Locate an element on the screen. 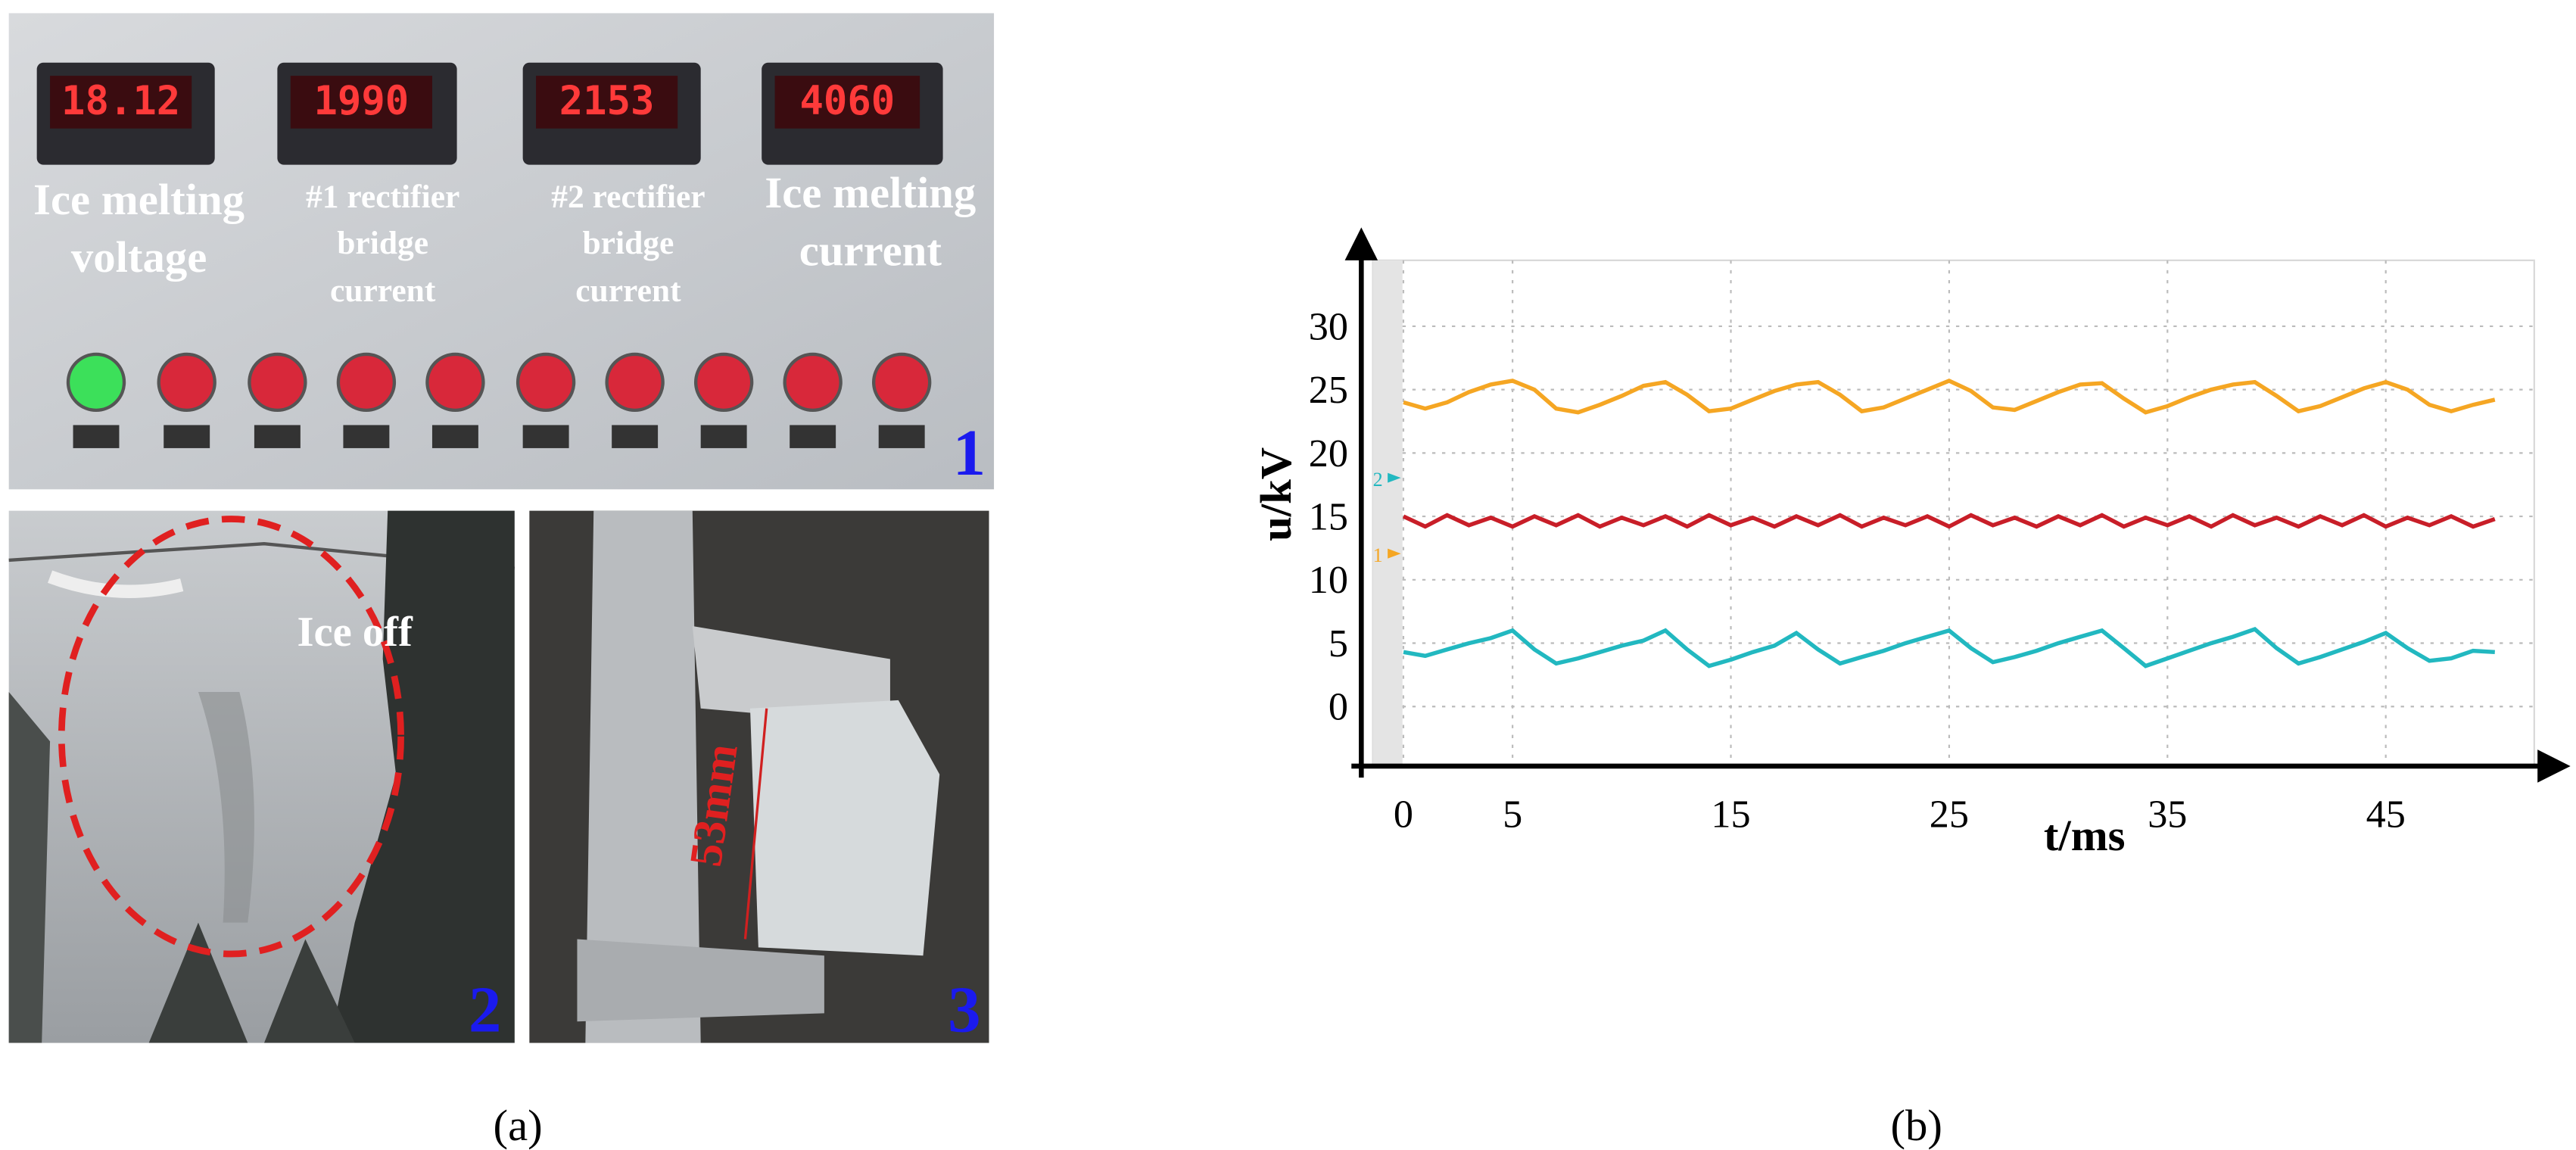  y-tick-label: 30 is located at coordinates (1328, 326).